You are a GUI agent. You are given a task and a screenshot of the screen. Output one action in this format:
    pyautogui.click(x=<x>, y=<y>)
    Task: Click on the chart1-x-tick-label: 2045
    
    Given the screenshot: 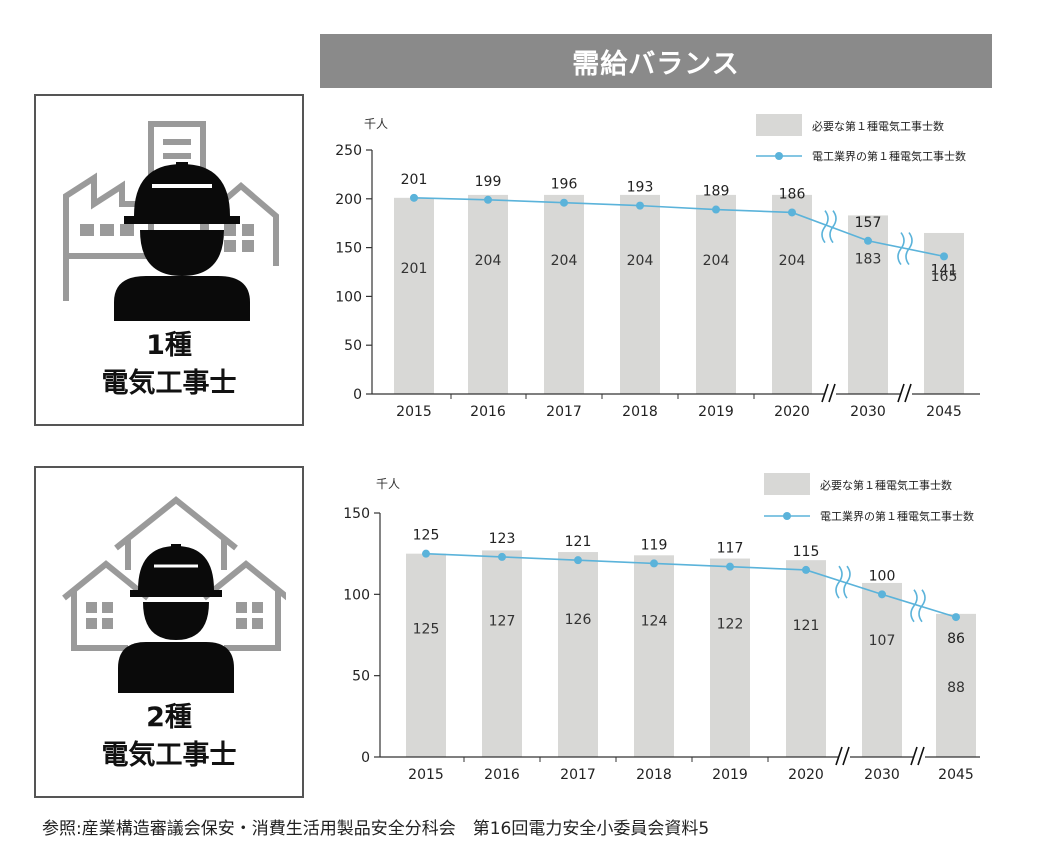 What is the action you would take?
    pyautogui.click(x=944, y=412)
    